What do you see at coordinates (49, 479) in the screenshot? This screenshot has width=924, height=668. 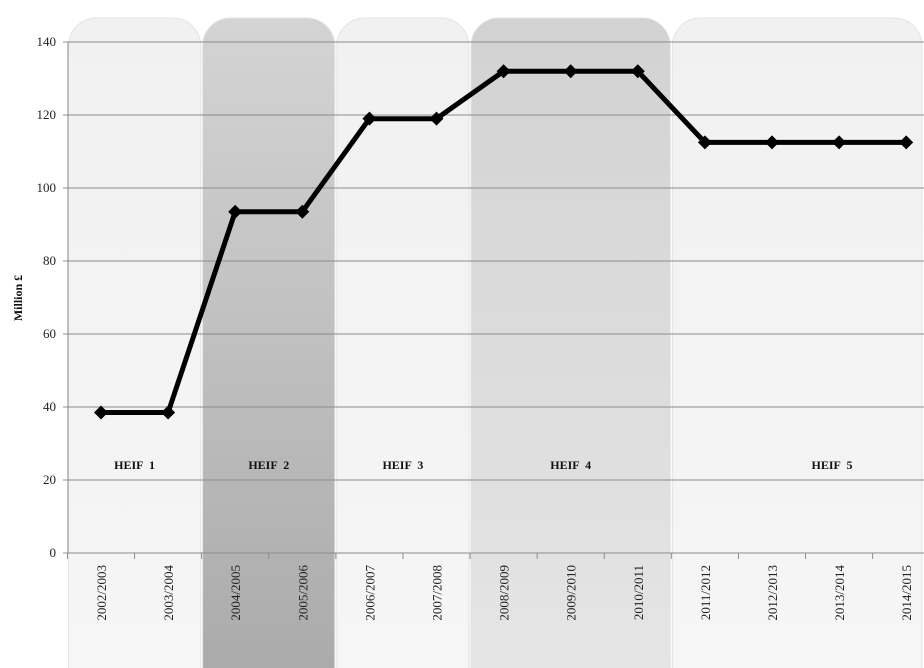 I see `y-tick-label: 20` at bounding box center [49, 479].